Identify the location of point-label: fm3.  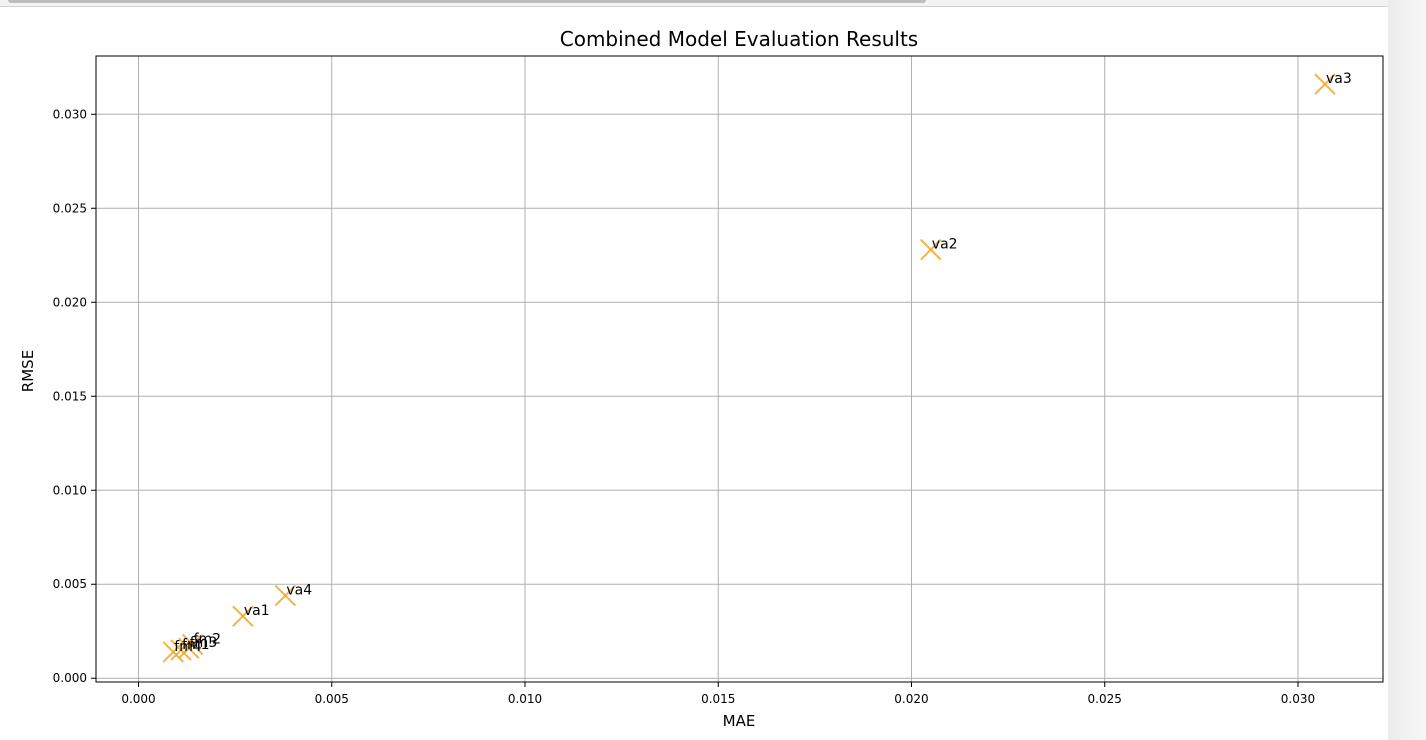
(203, 643).